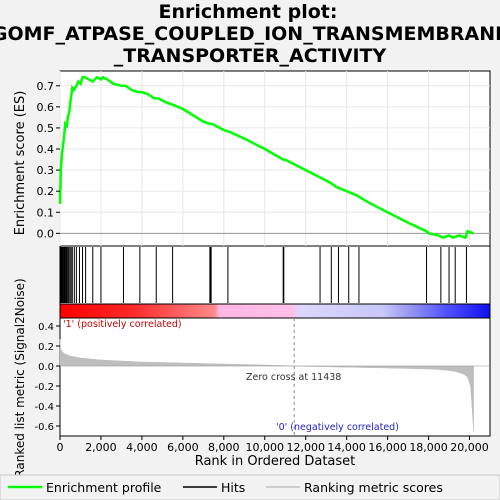 This screenshot has height=500, width=500. I want to click on es-y-ticks: 0.0 0.1 0.2 0.3 0.4 0.5 0.6 0.7, so click(48, 160).